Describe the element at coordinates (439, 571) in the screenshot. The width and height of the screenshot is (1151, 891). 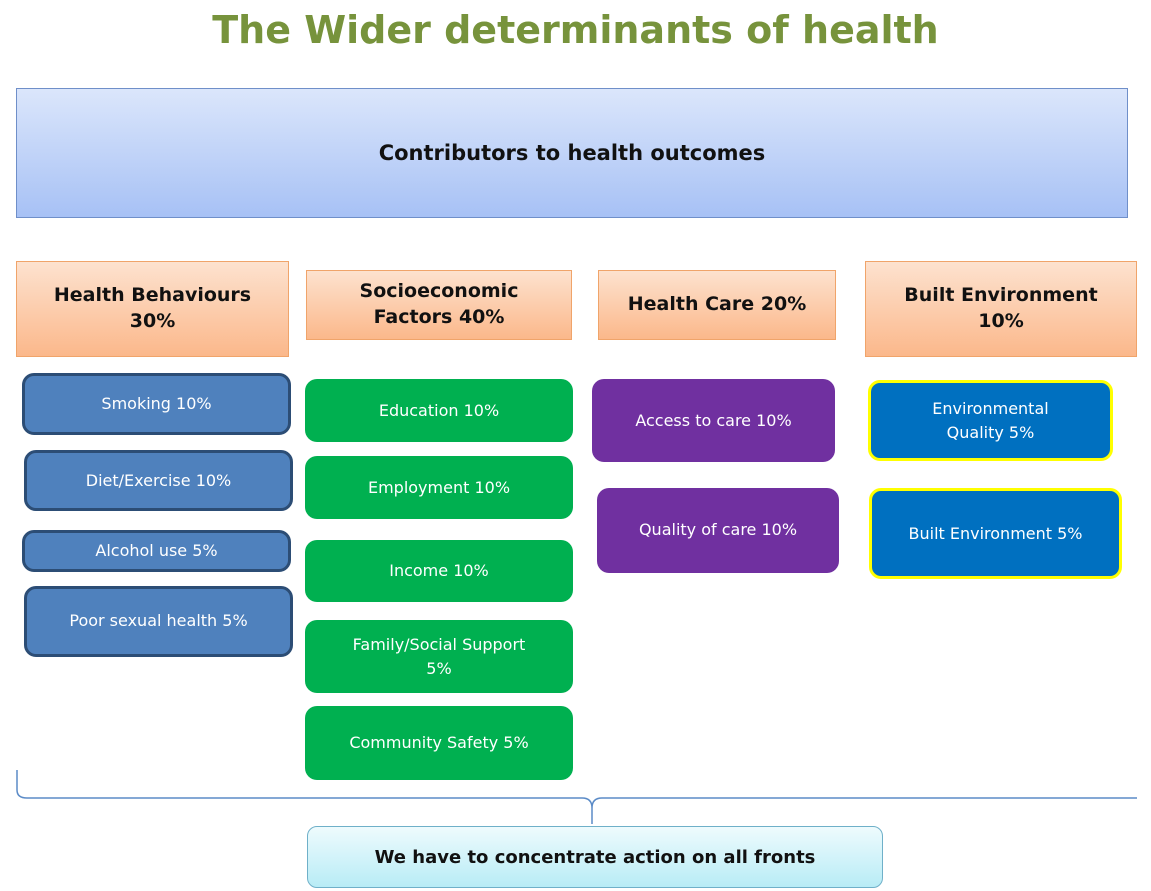
I see `item: Income 10%` at that location.